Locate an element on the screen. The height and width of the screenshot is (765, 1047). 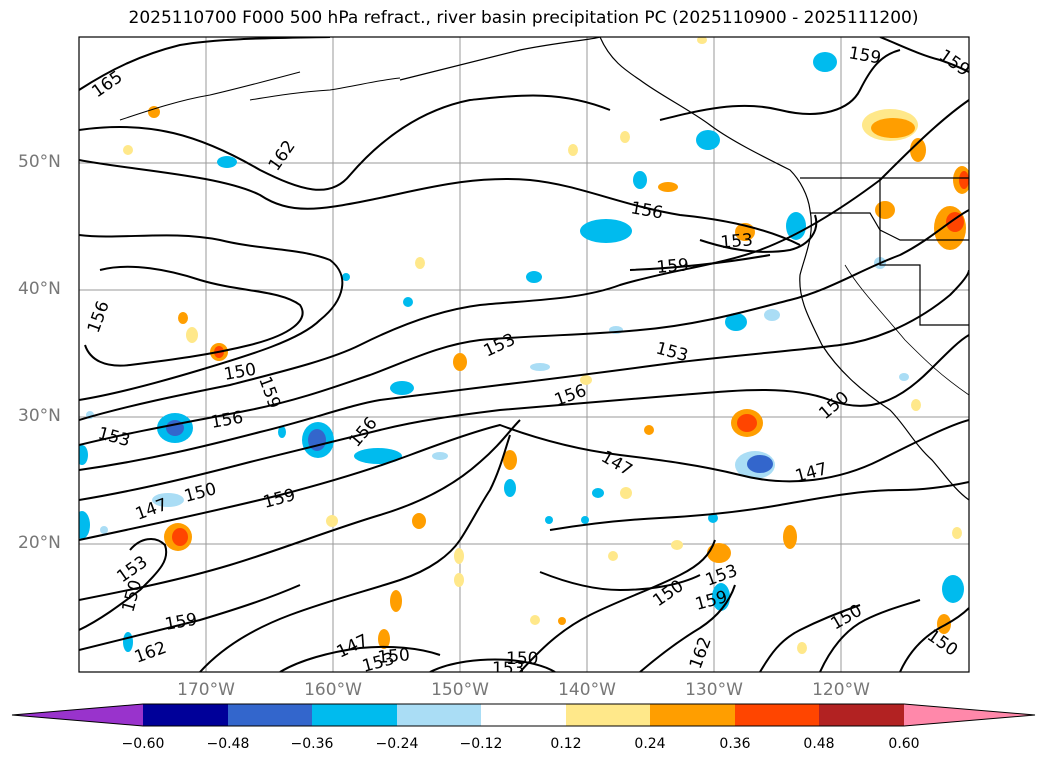
lon-label-170w: 170°W is located at coordinates (206, 690).